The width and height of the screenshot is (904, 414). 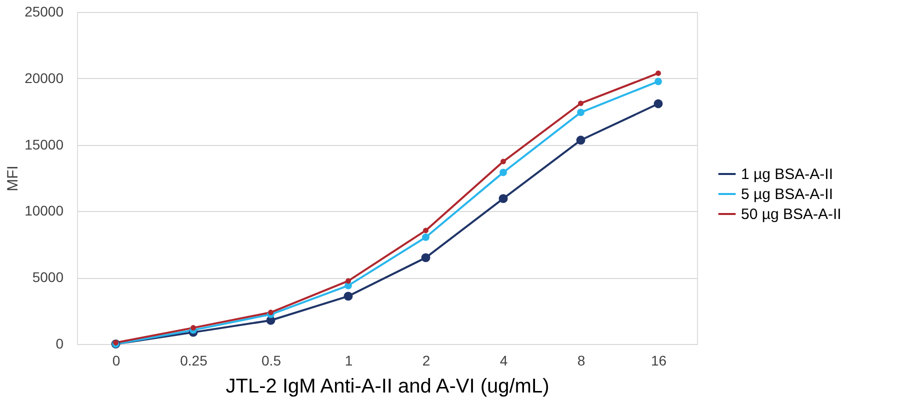 I want to click on x-tick-label: 4, so click(x=504, y=360).